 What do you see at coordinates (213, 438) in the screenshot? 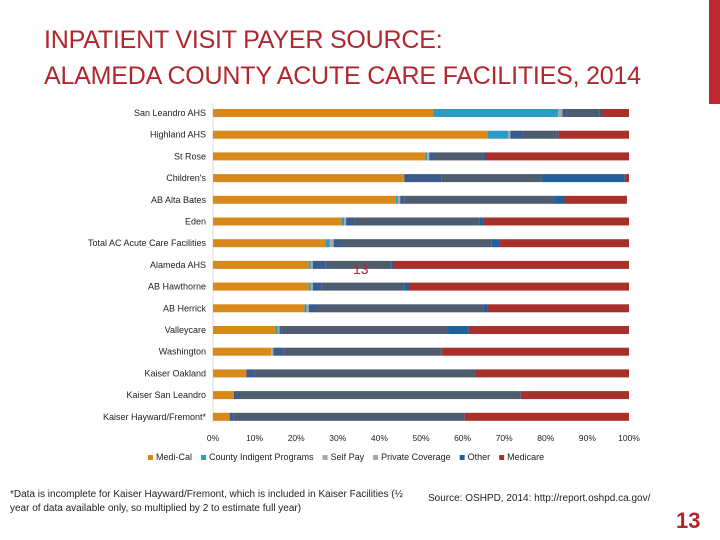
I see `x-tick-label: 0%` at bounding box center [213, 438].